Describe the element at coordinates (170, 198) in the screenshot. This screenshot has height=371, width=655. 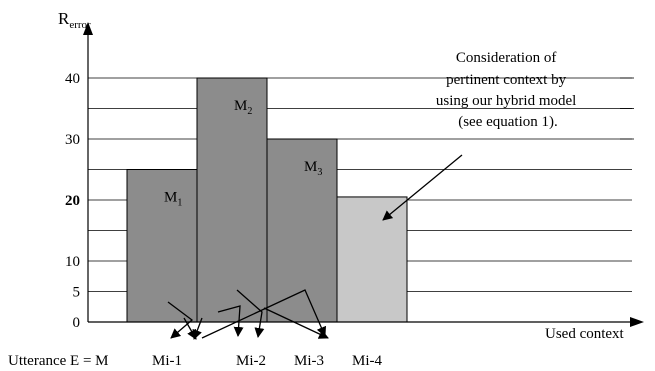
I see `bar-label-main-1: M` at that location.